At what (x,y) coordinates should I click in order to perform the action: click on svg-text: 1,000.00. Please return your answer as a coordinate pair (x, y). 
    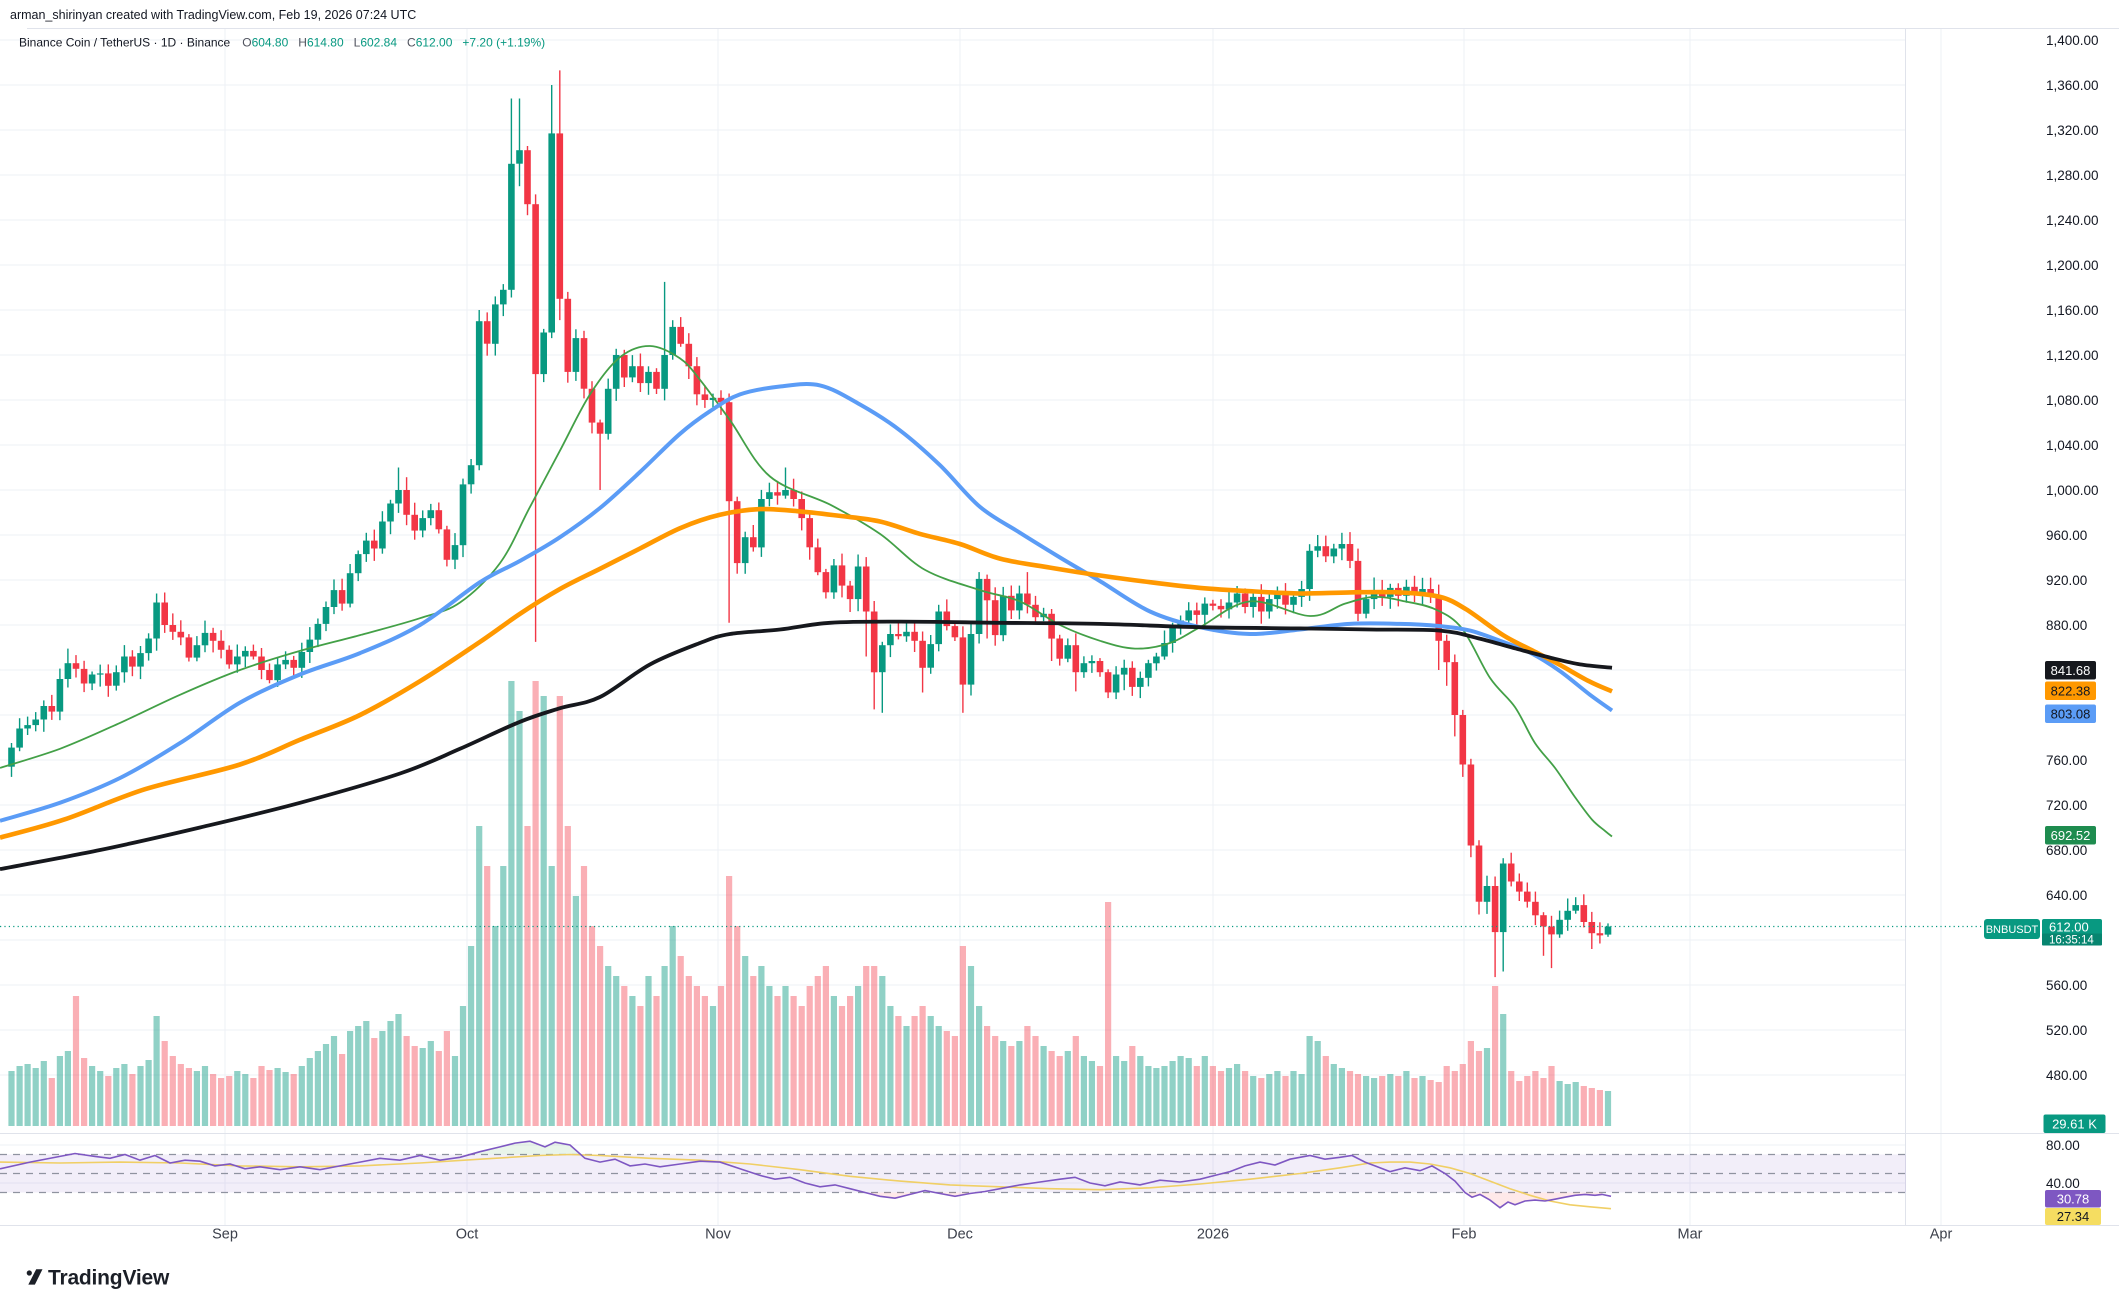
    Looking at the image, I should click on (2072, 490).